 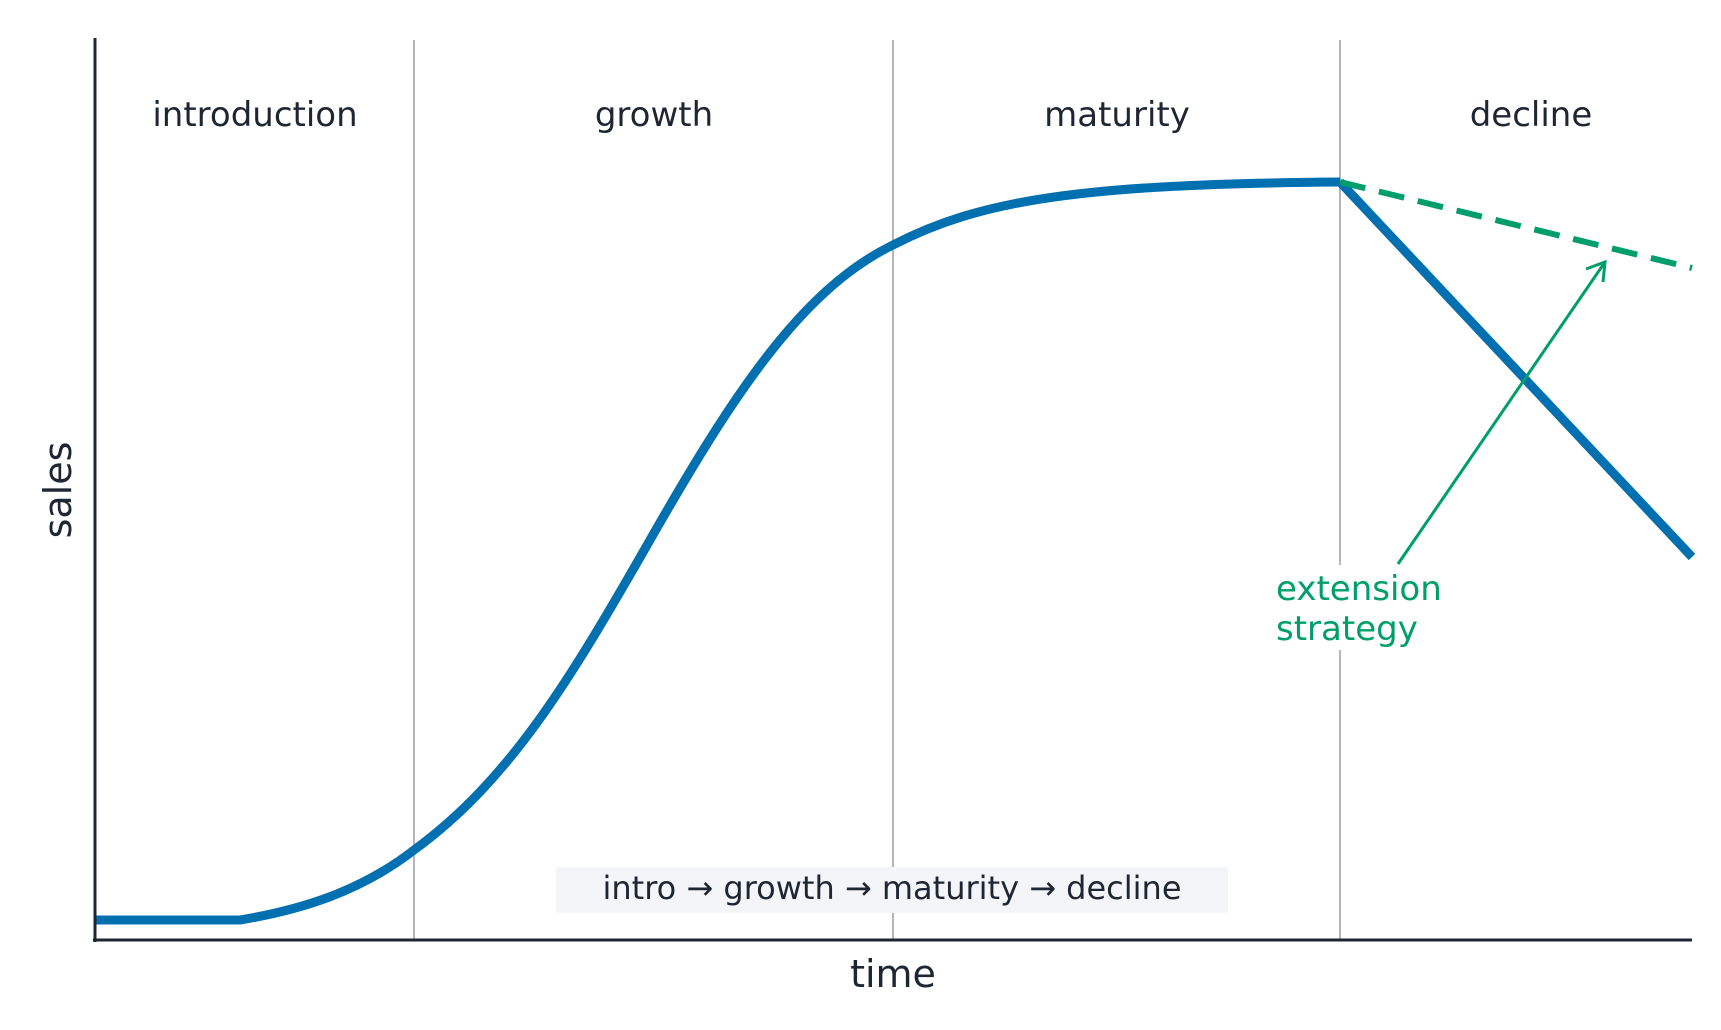 I want to click on stage-label-maturity: maturity, so click(x=1117, y=115).